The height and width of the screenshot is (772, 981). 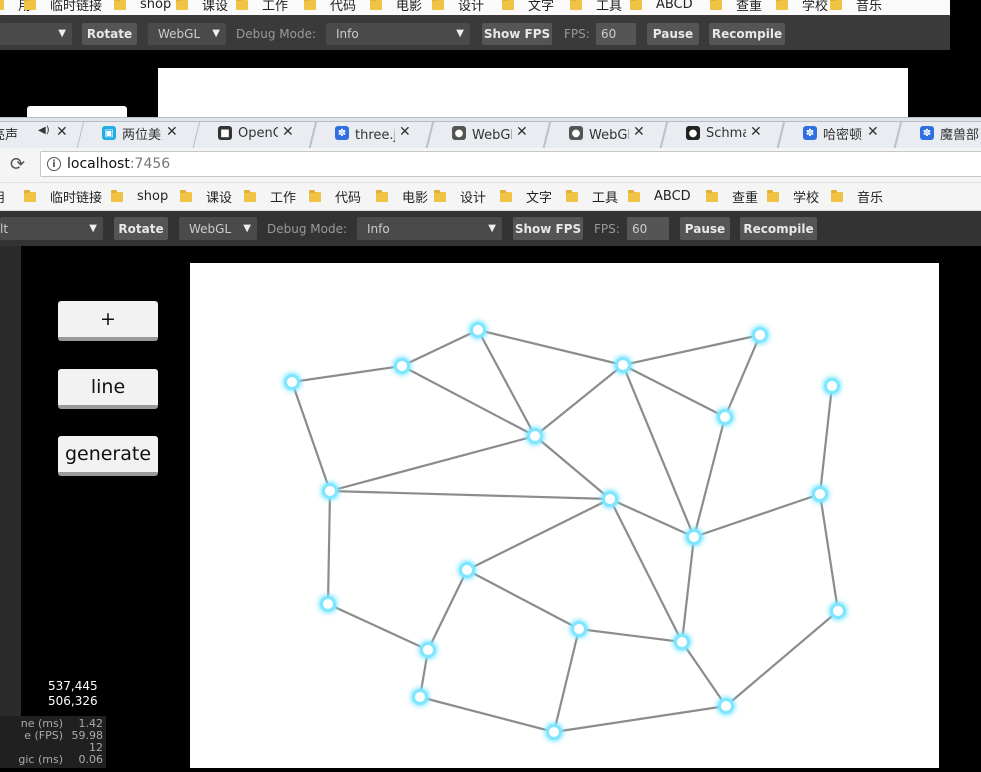 What do you see at coordinates (54, 164) in the screenshot?
I see `info-icon: i` at bounding box center [54, 164].